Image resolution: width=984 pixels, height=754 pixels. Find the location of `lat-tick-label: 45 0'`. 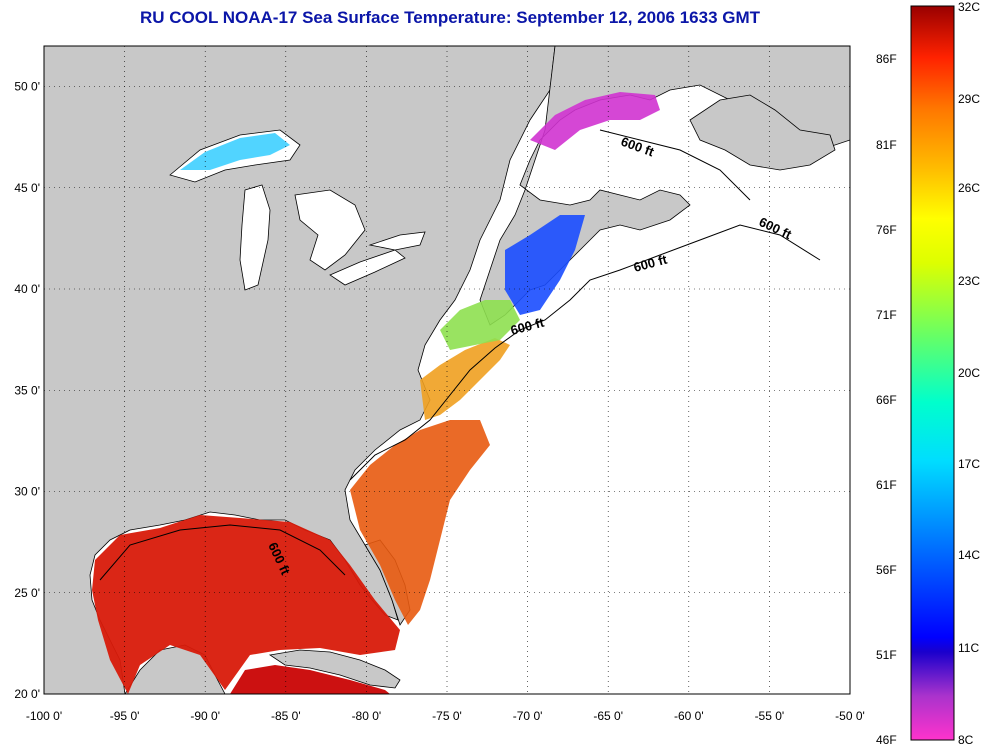

lat-tick-label: 45 0' is located at coordinates (27, 188).